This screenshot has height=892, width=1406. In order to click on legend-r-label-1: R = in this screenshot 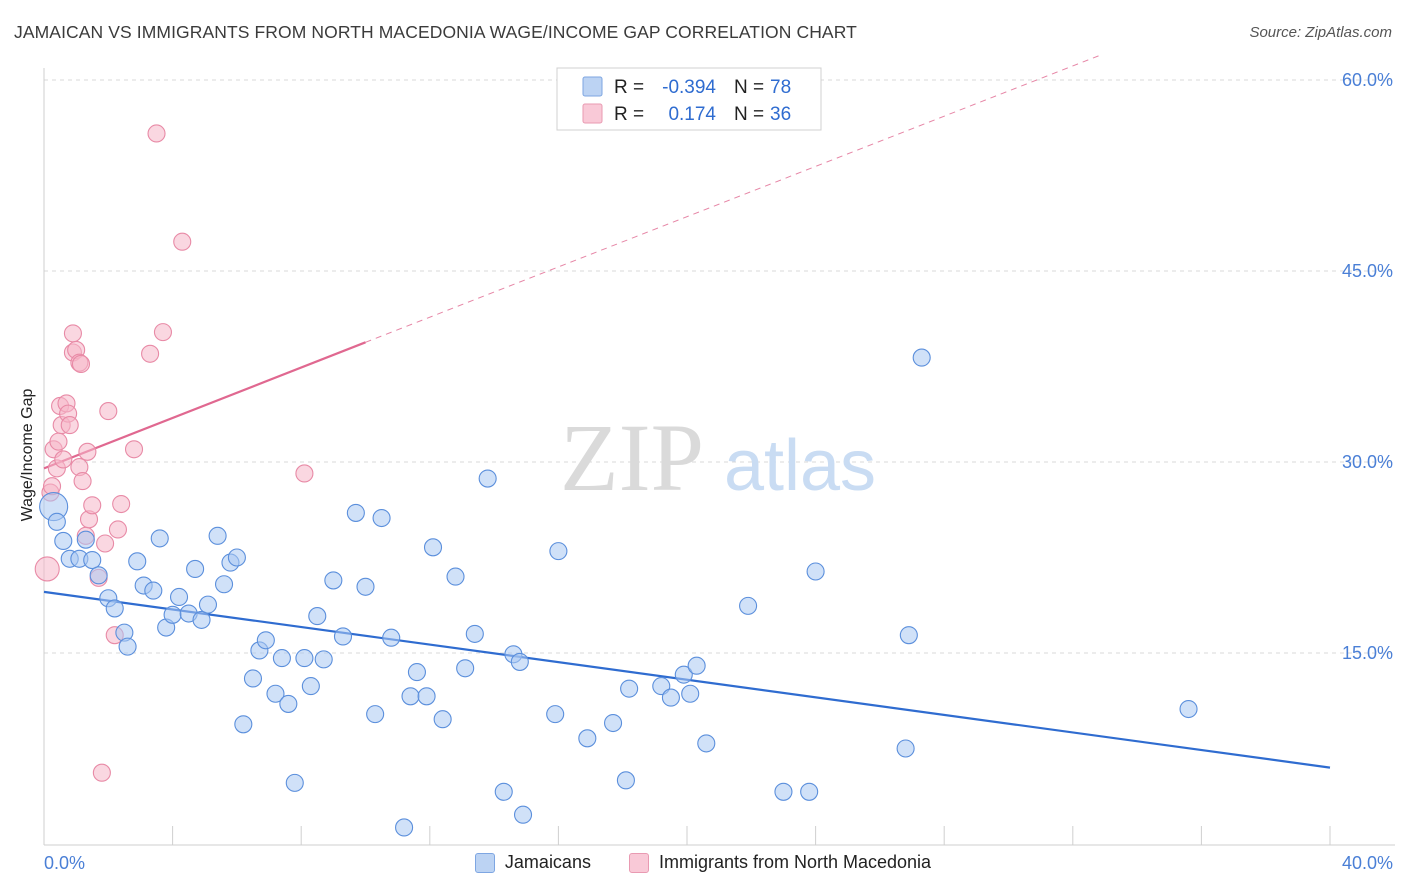, I will do `click(629, 87)`.